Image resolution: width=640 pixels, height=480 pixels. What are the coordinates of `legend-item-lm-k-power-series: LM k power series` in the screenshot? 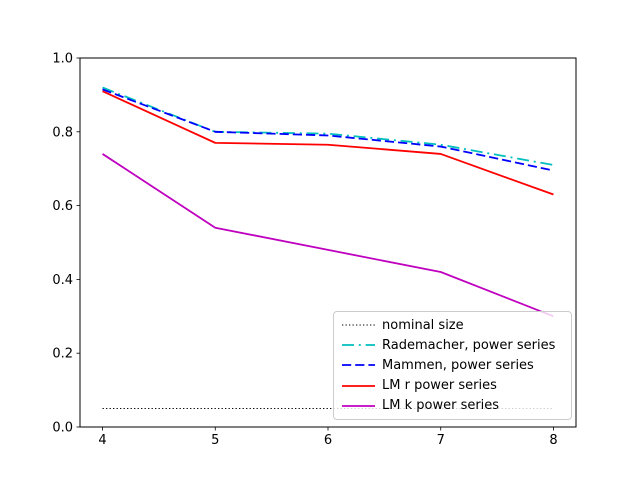 It's located at (456, 406).